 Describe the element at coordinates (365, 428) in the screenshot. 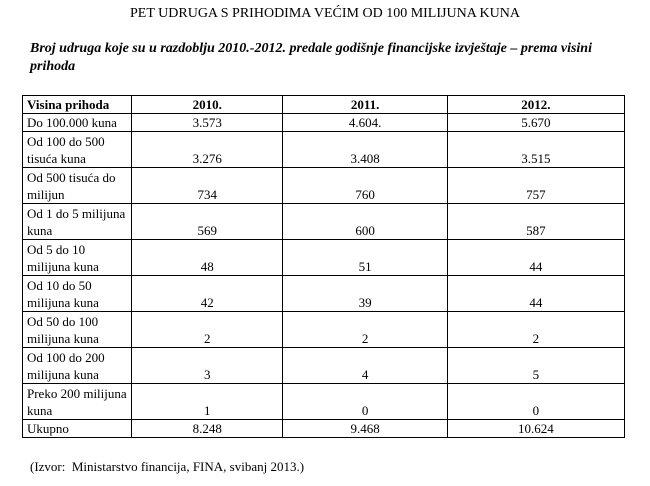

I see `cell: 9.468` at that location.